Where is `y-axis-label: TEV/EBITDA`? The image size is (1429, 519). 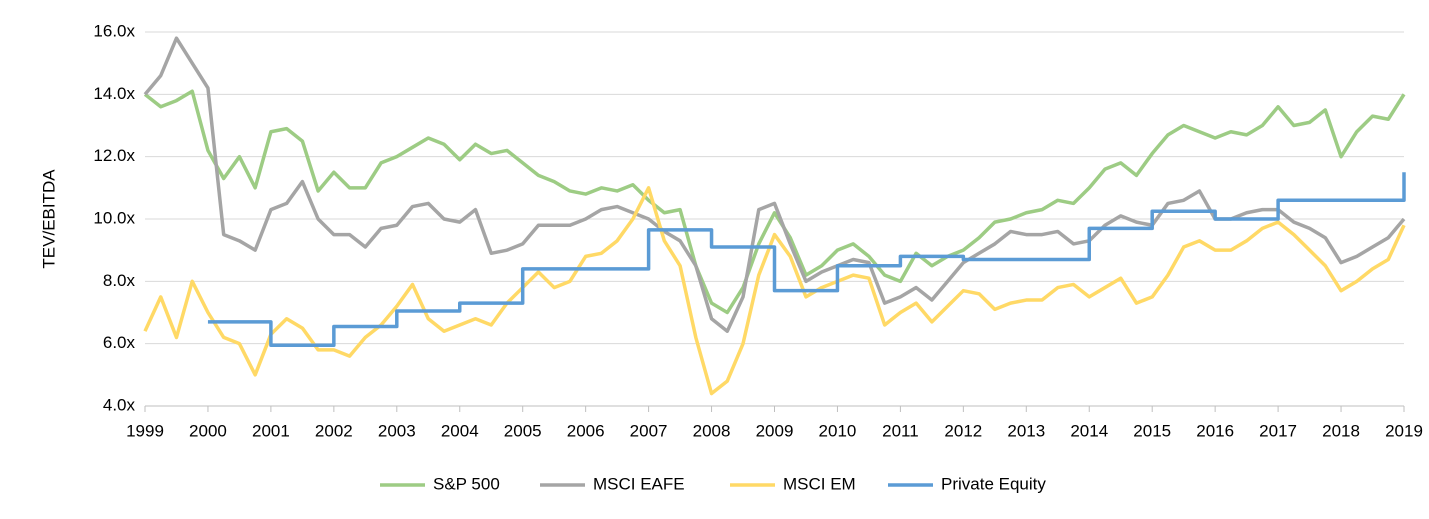 y-axis-label: TEV/EBITDA is located at coordinates (48, 219).